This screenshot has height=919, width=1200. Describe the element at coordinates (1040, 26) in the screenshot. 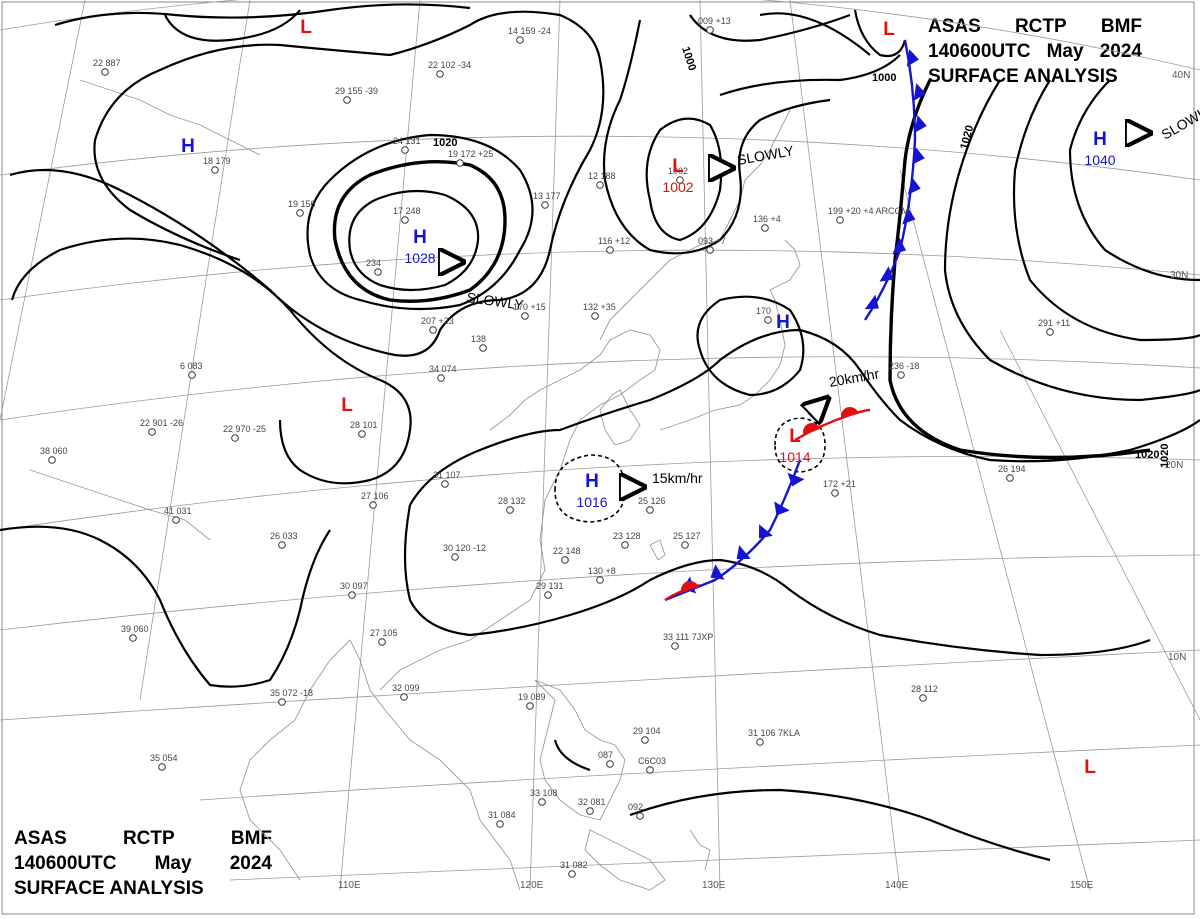

I see `header-region: RCTP` at that location.